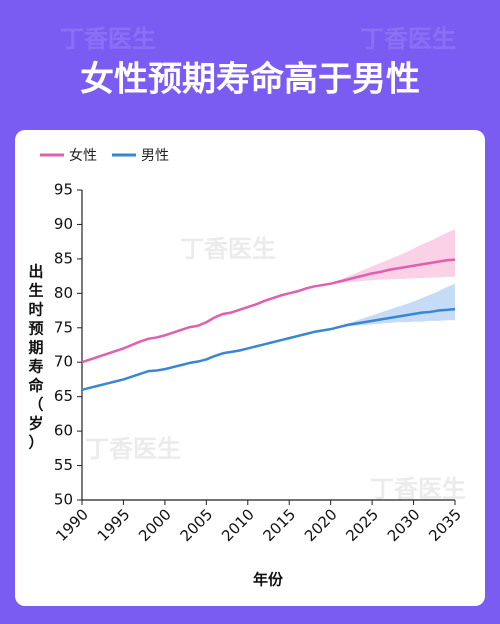 The width and height of the screenshot is (500, 624). Describe the element at coordinates (35, 386) in the screenshot. I see `y-axis-label-char: 命` at that location.